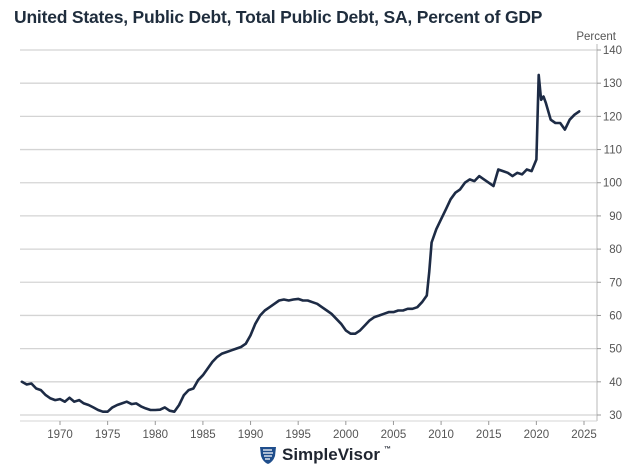  What do you see at coordinates (60, 435) in the screenshot?
I see `x-tick-label: 1970` at bounding box center [60, 435].